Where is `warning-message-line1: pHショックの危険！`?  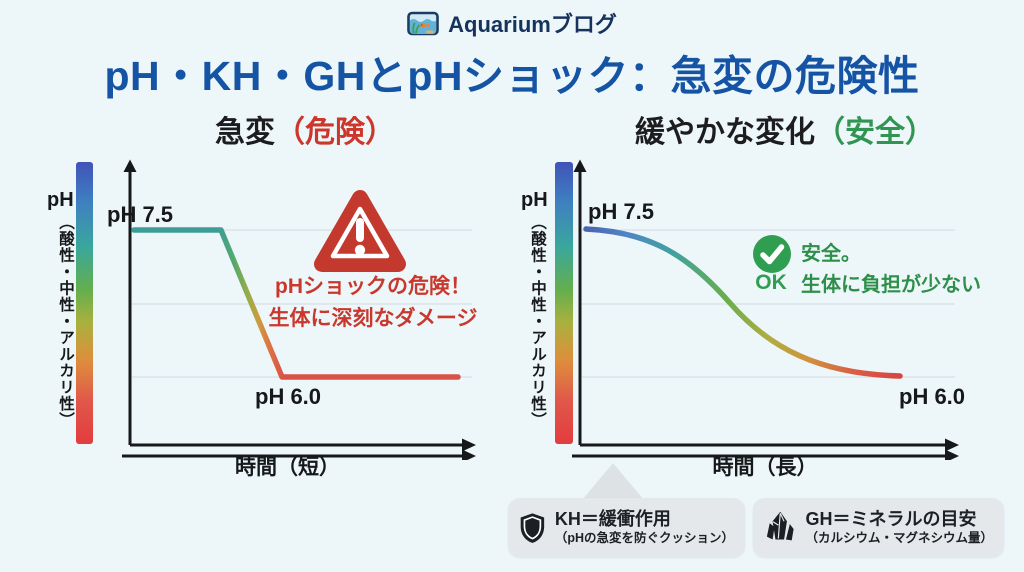
warning-message-line1: pHショックの危険！ is located at coordinates (373, 286).